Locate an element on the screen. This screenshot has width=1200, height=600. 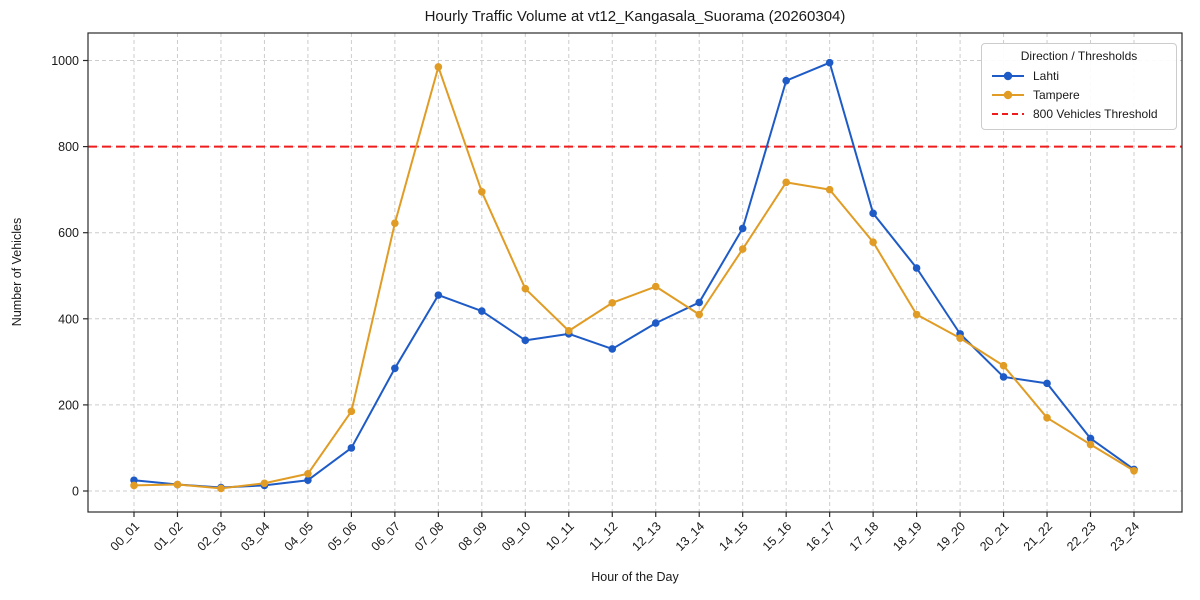
legend-entry-800-vehicles-threshold: 800 Vehicles Threshold is located at coordinates (1079, 113).